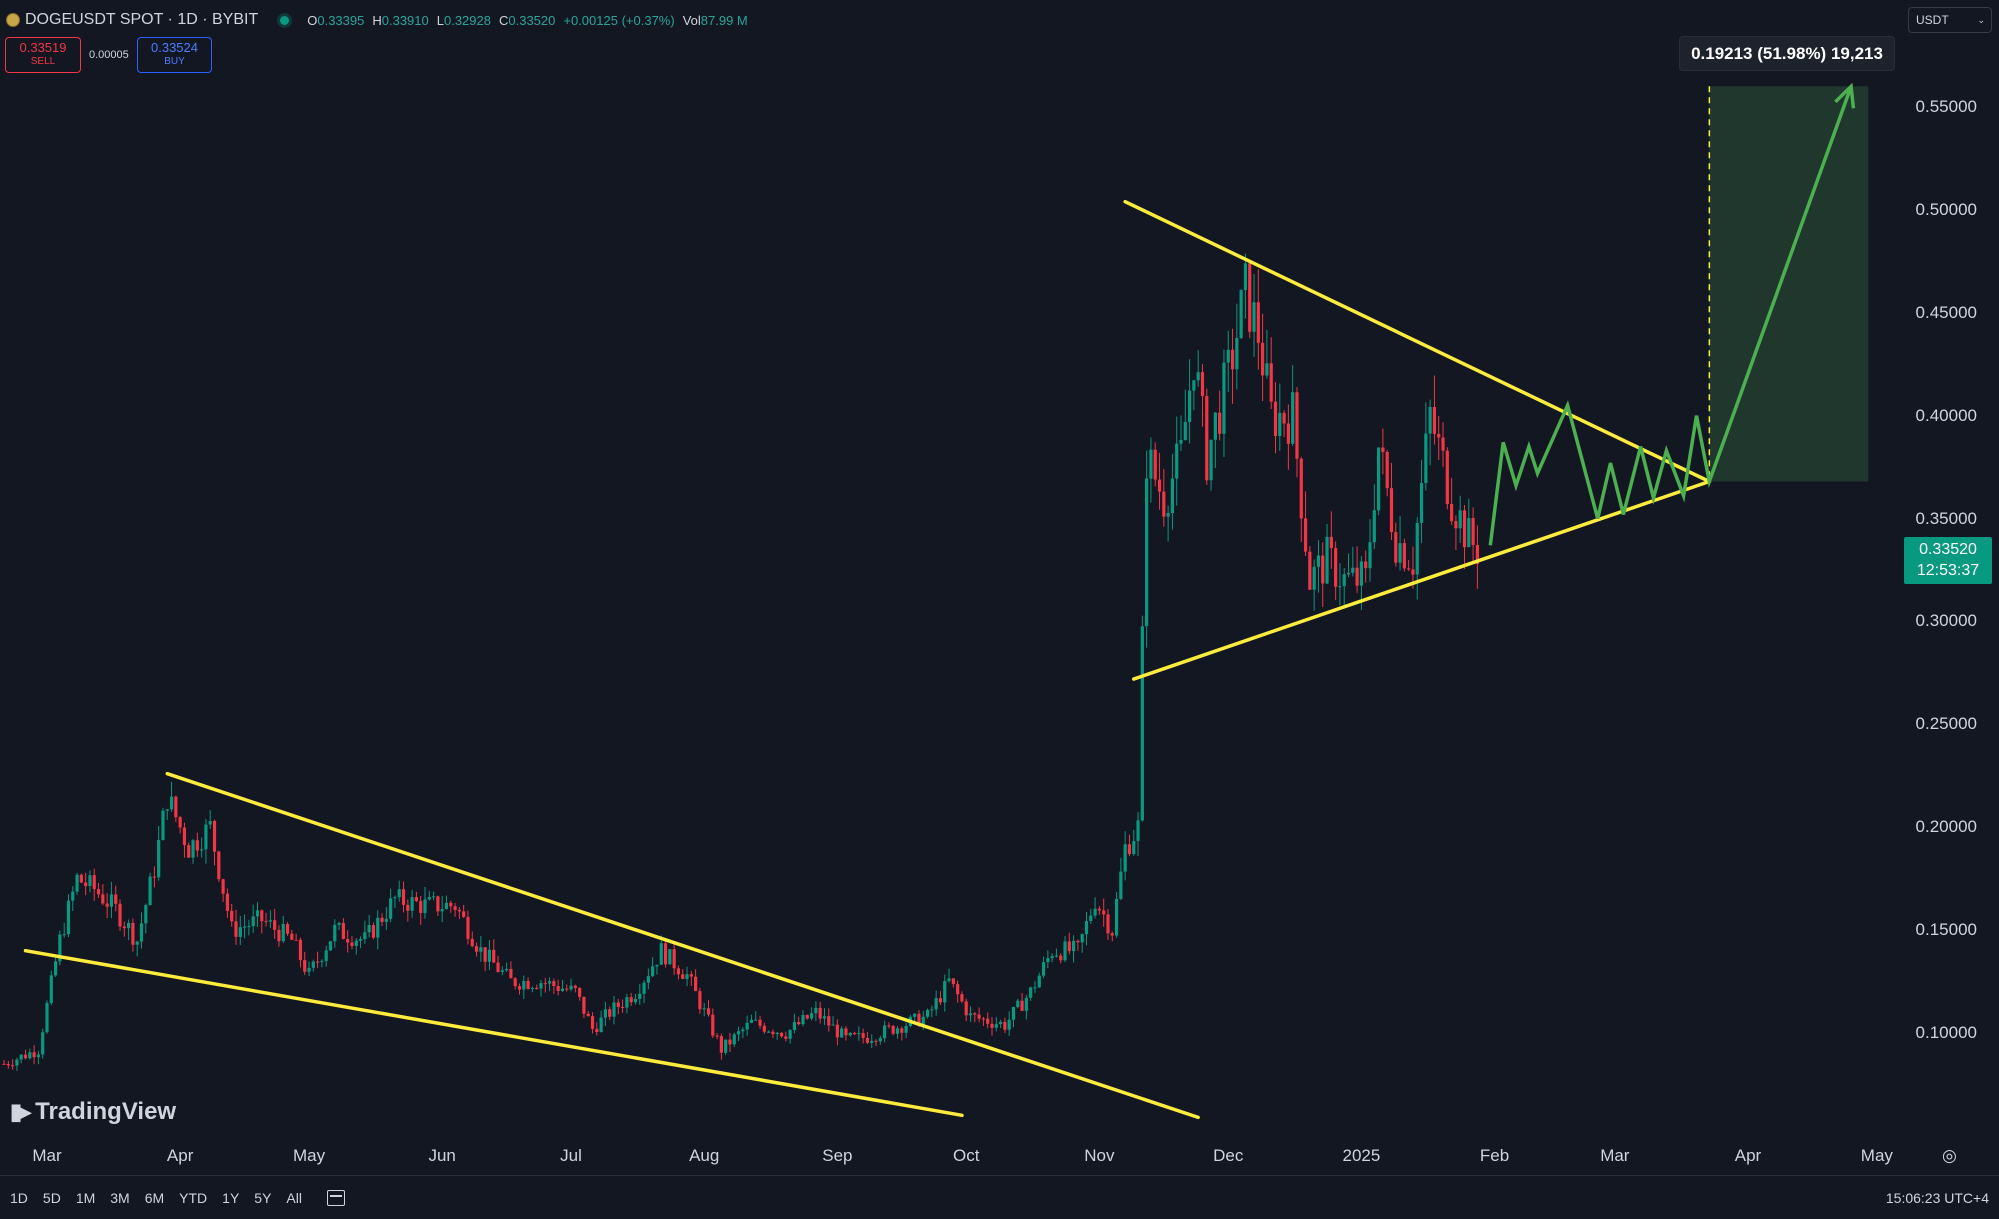 The image size is (1999, 1219). I want to click on price-tick-label: 0.15000, so click(1946, 930).